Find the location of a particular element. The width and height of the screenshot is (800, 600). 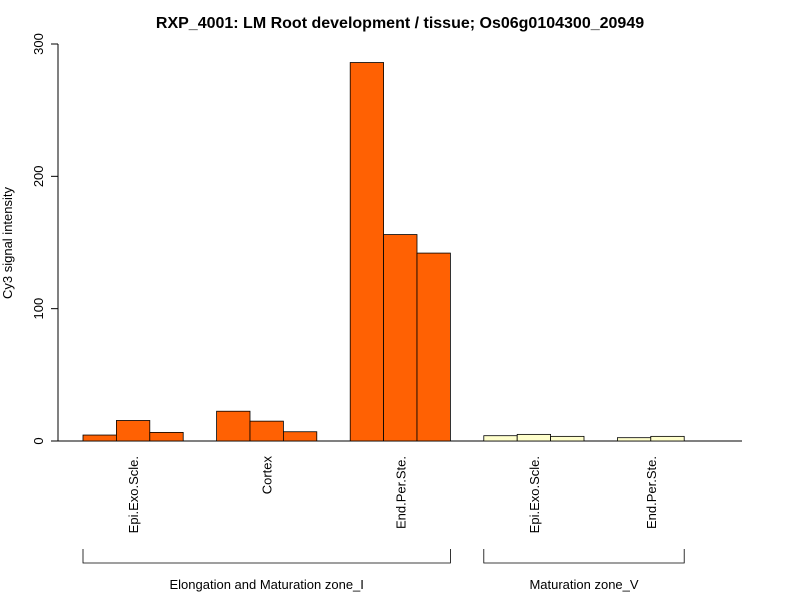

y-axis-label: Cy3 signal intensity is located at coordinates (7, 243).